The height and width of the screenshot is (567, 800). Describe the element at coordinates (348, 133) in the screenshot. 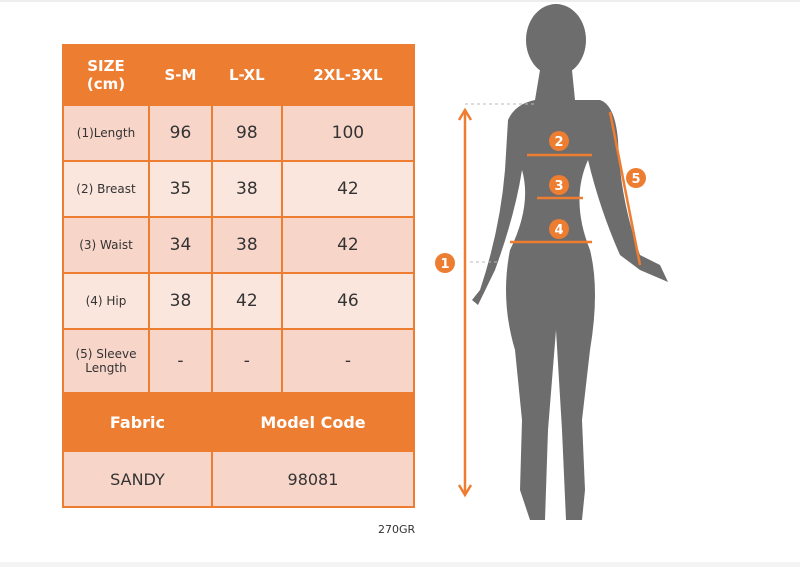

I see `cell: 100` at that location.